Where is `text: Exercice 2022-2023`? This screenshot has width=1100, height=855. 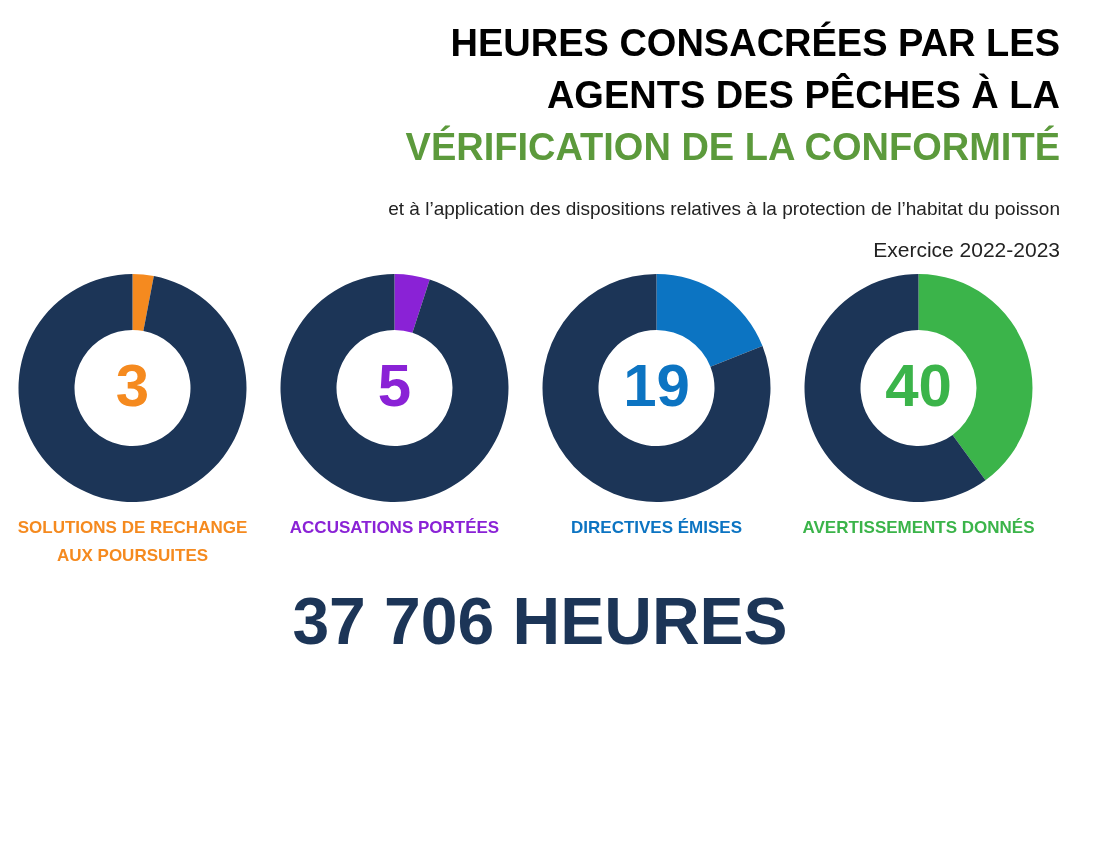
text: Exercice 2022-2023 is located at coordinates (966, 249).